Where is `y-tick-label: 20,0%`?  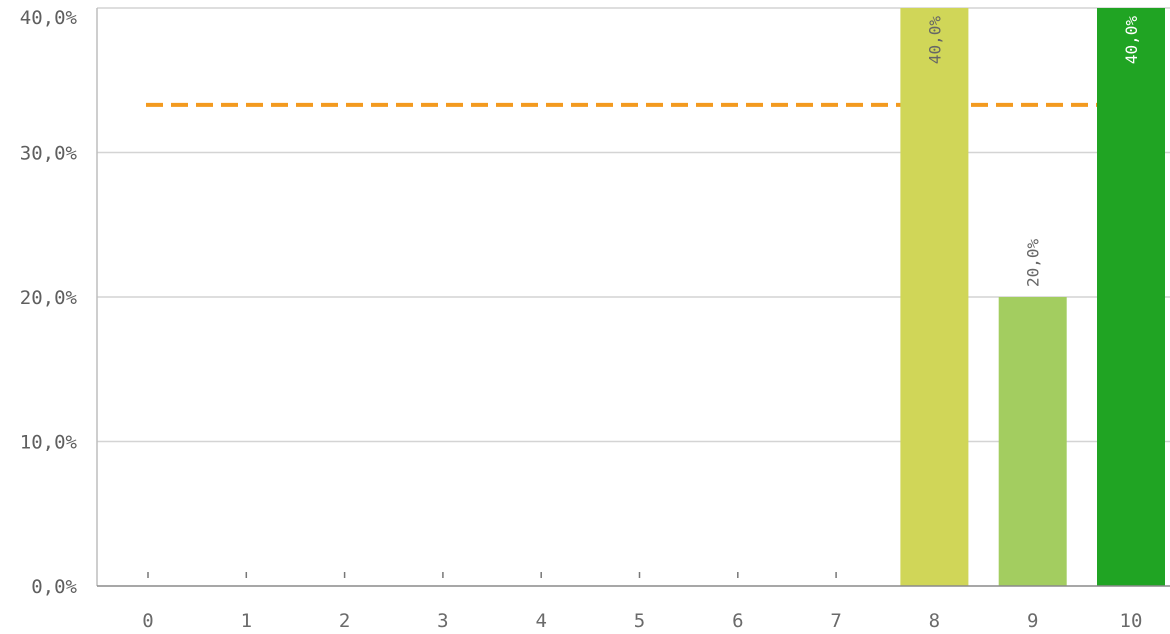 y-tick-label: 20,0% is located at coordinates (49, 298).